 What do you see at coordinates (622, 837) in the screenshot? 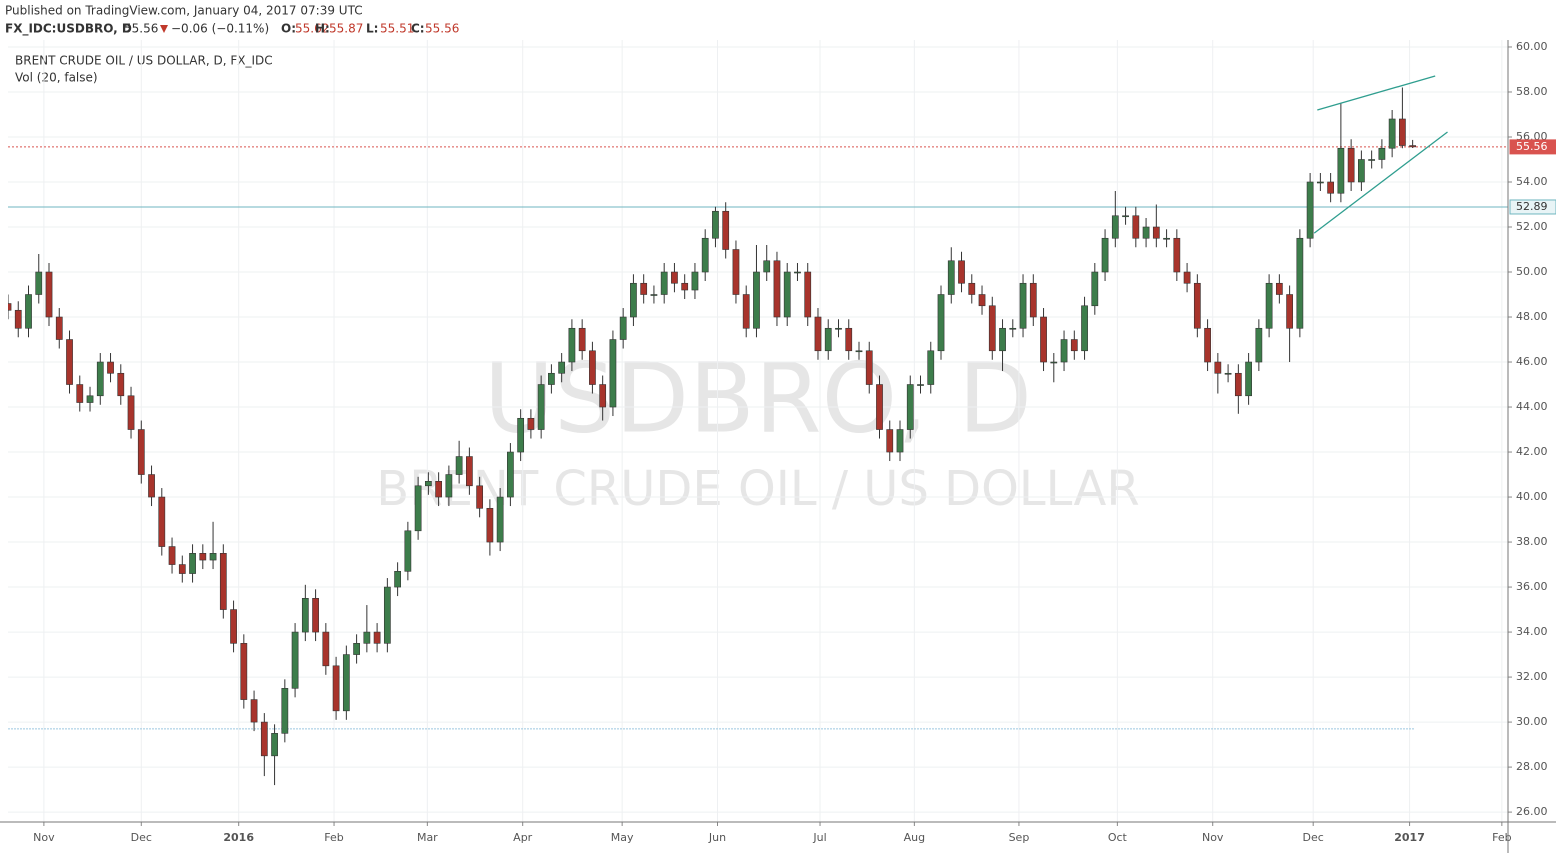
I see `x-tick-label: May` at bounding box center [622, 837].